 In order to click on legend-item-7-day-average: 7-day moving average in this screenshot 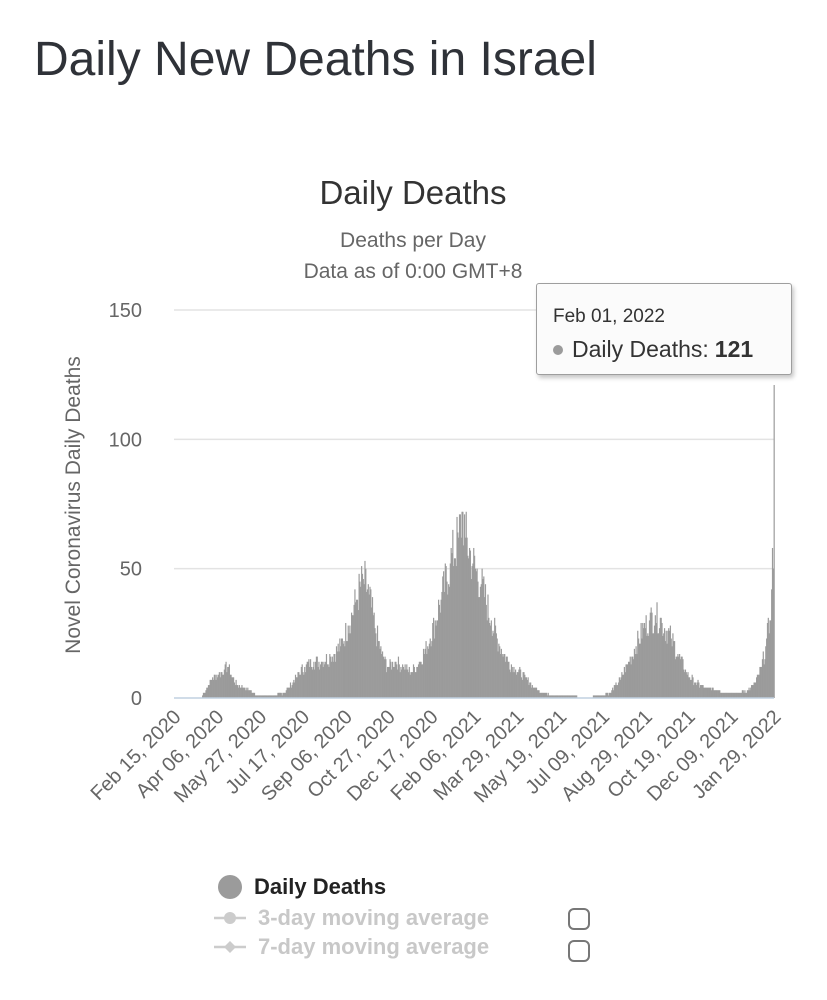, I will do `click(351, 947)`.